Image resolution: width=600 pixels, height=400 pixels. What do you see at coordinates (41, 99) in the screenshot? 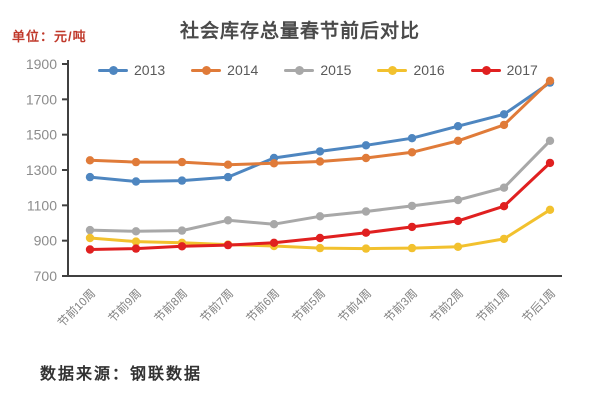
I see `y-tick-label: 1700` at bounding box center [41, 99].